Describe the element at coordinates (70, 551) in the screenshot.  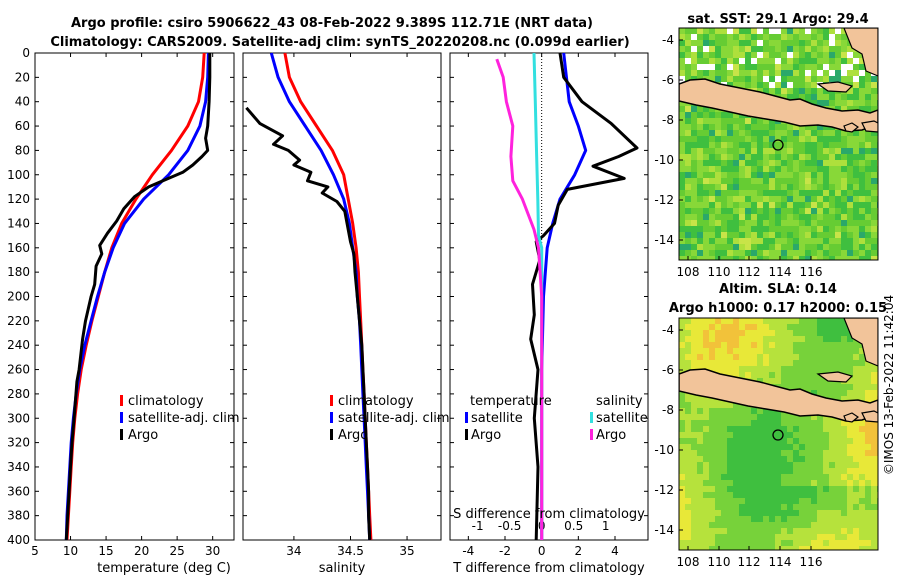
I see `x-tick-label: 10` at that location.